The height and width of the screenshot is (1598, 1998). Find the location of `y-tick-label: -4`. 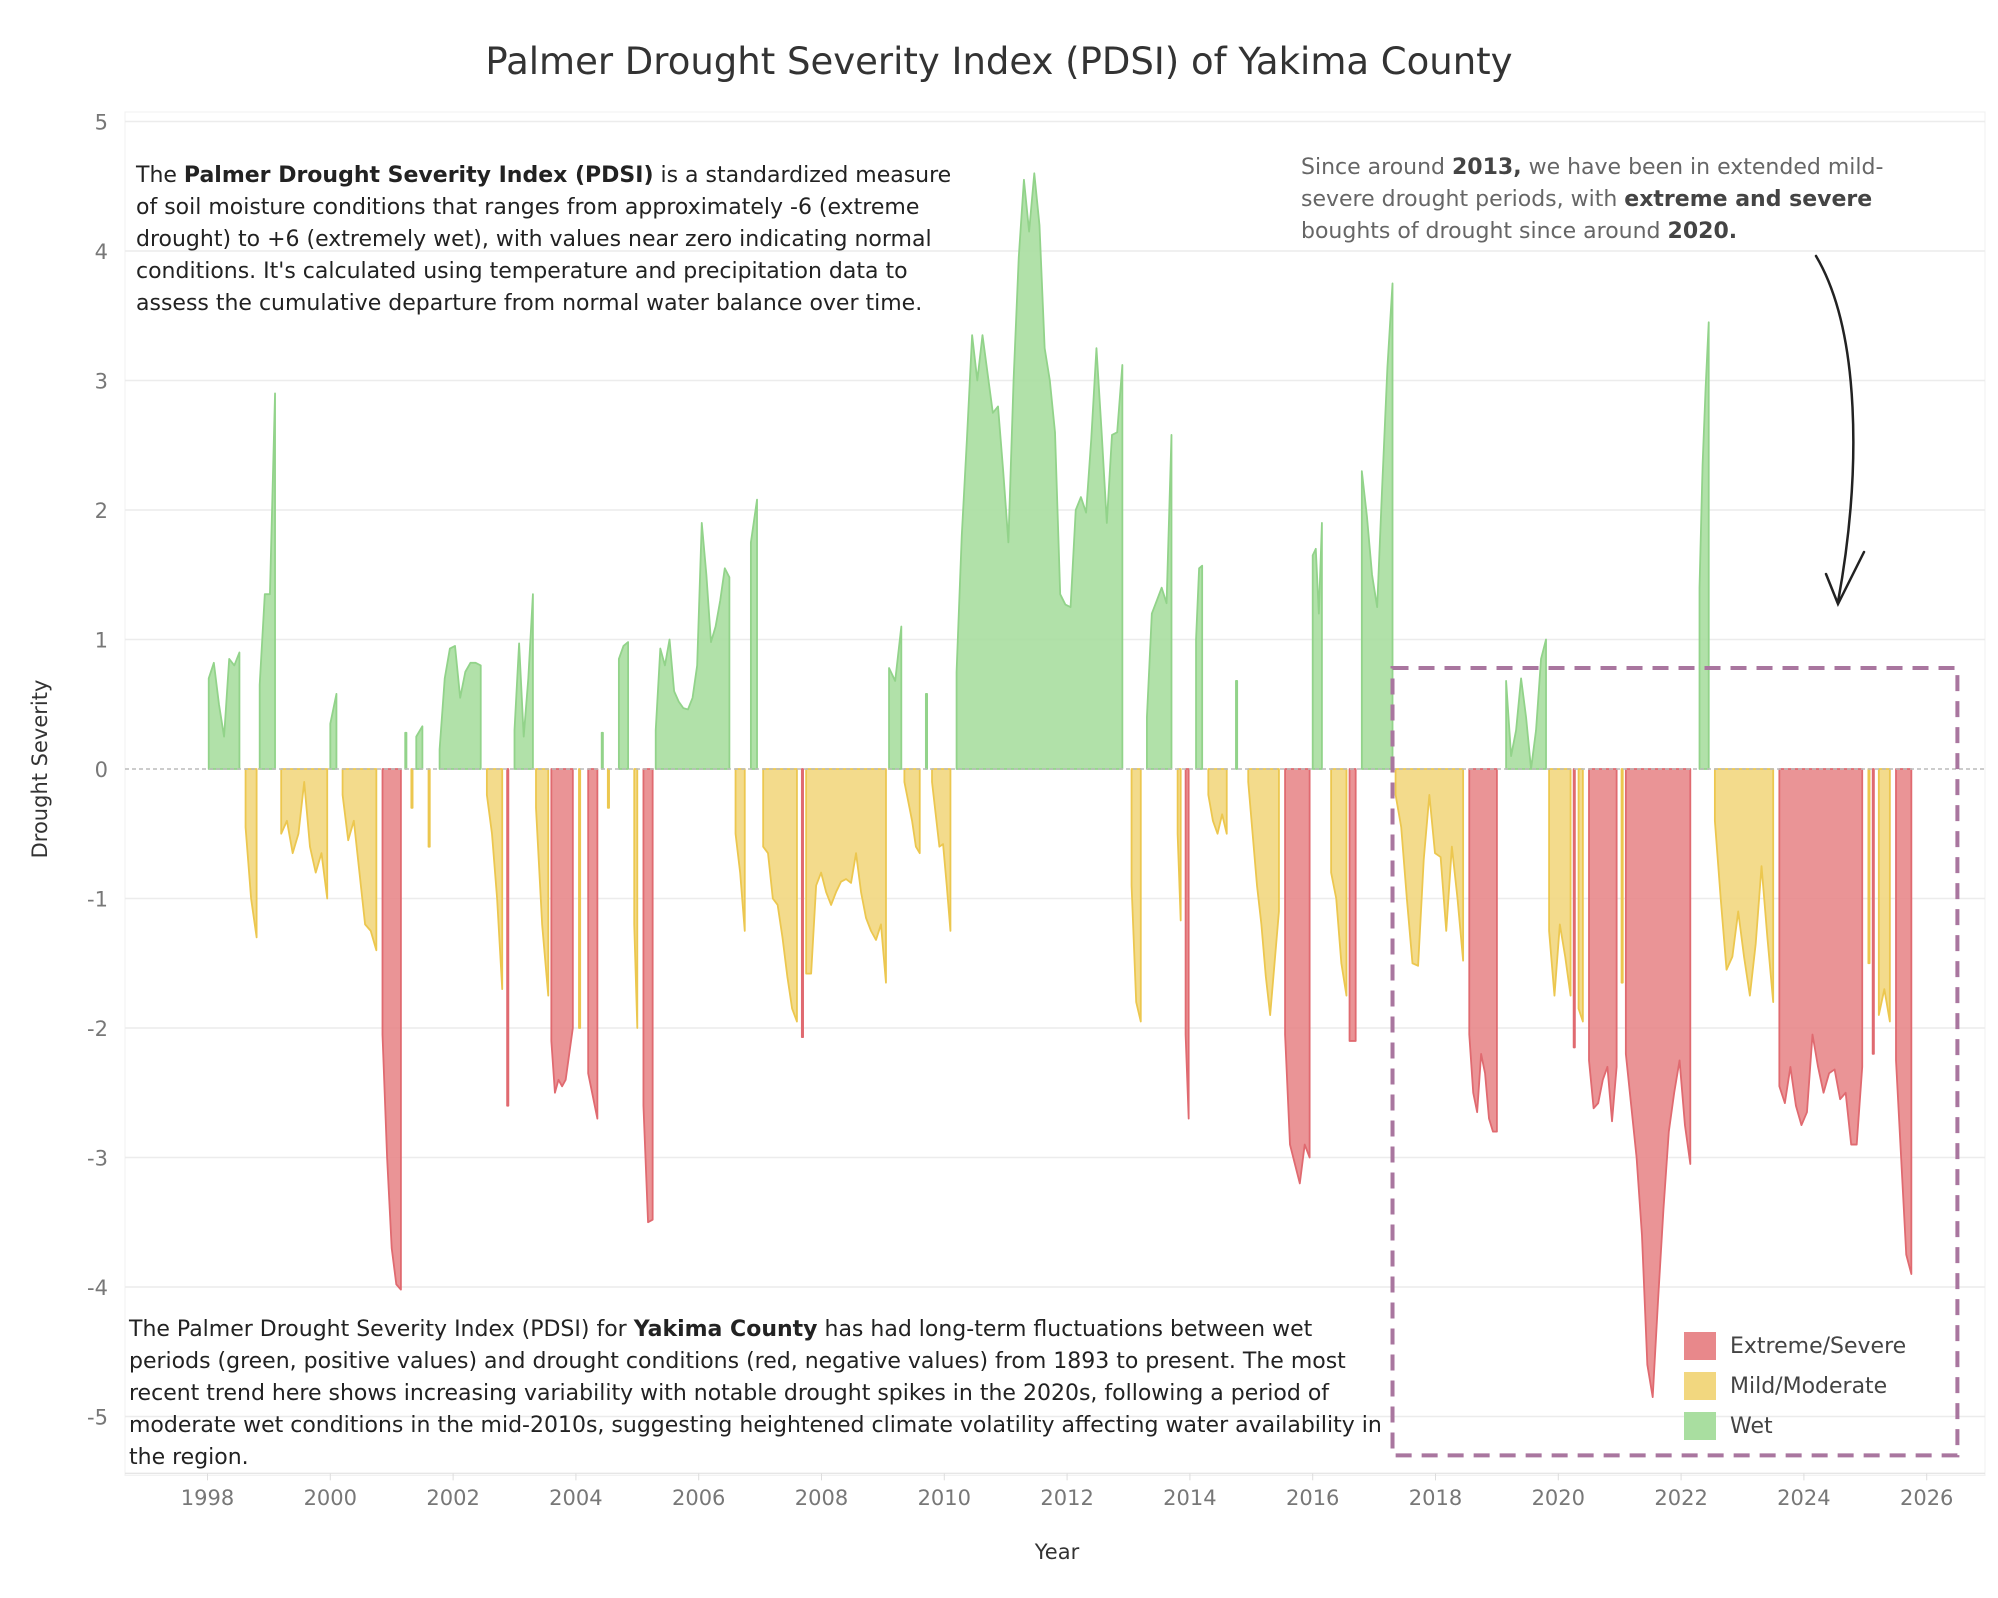

y-tick-label: -4 is located at coordinates (97, 1288).